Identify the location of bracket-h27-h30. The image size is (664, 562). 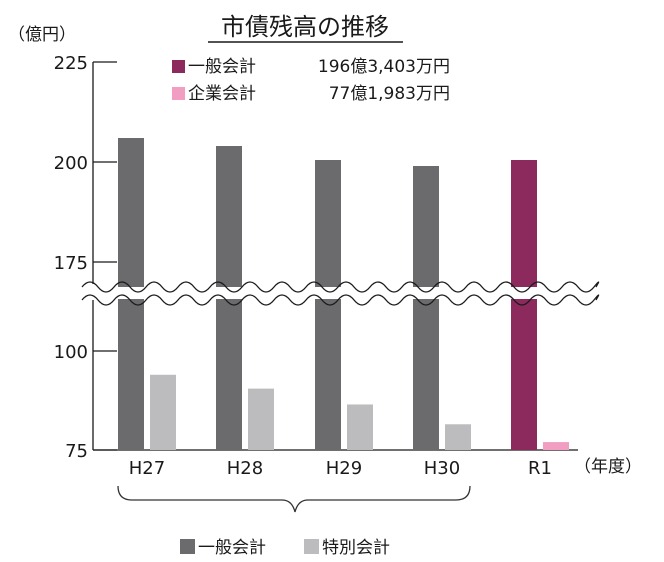
(294, 499).